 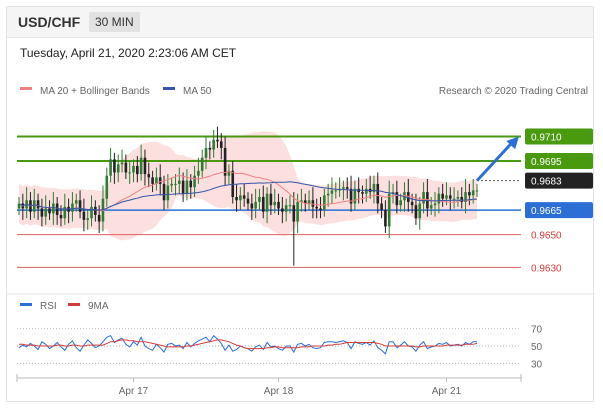 What do you see at coordinates (447, 391) in the screenshot?
I see `x-tick-label: Apr 21` at bounding box center [447, 391].